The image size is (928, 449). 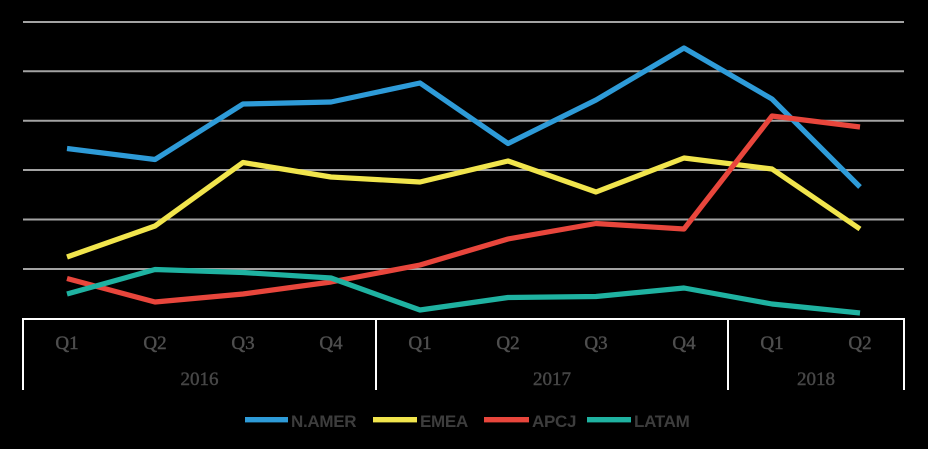 I want to click on svg-text: 2017, so click(x=552, y=379).